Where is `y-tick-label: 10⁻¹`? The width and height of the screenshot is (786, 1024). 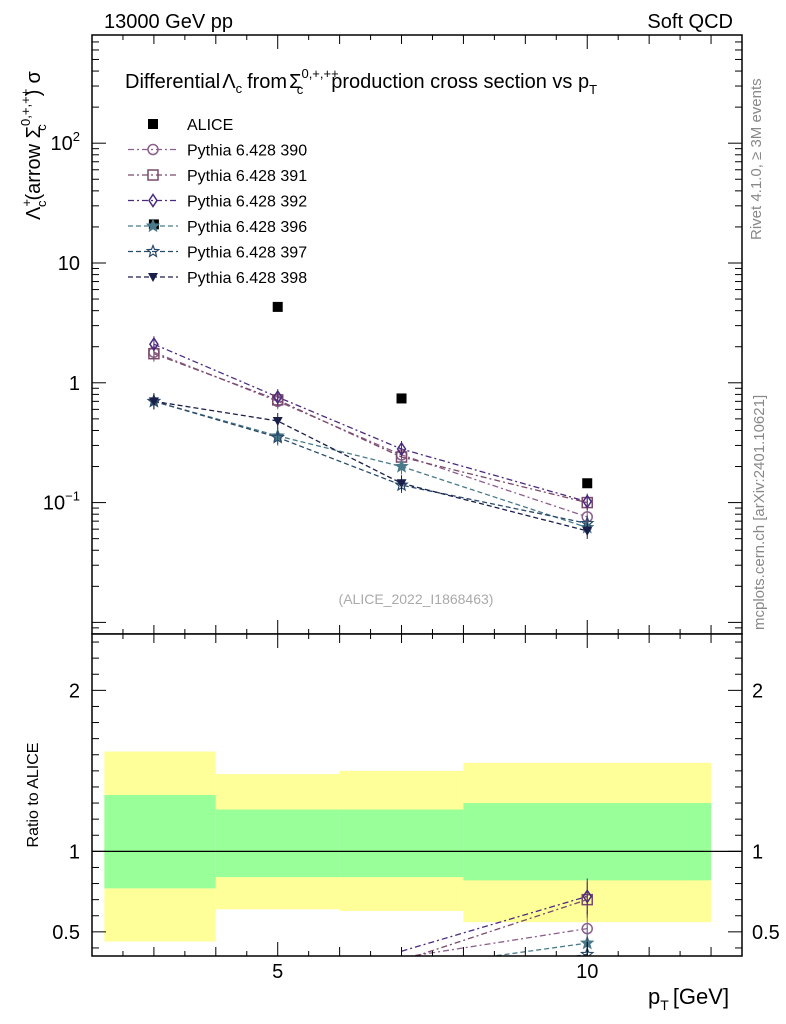
y-tick-label: 10⁻¹ is located at coordinates (61, 502).